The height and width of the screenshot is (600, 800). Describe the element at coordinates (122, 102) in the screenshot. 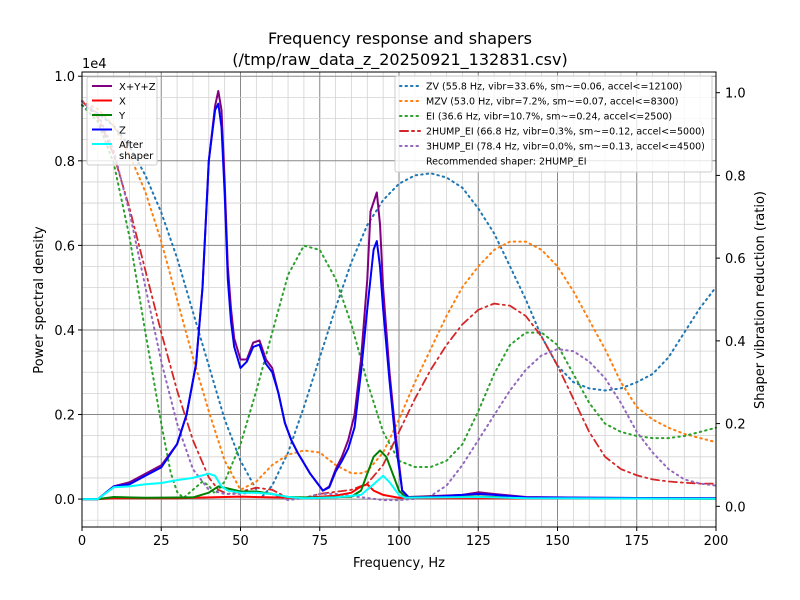

I see `legend-psd-label: X` at that location.